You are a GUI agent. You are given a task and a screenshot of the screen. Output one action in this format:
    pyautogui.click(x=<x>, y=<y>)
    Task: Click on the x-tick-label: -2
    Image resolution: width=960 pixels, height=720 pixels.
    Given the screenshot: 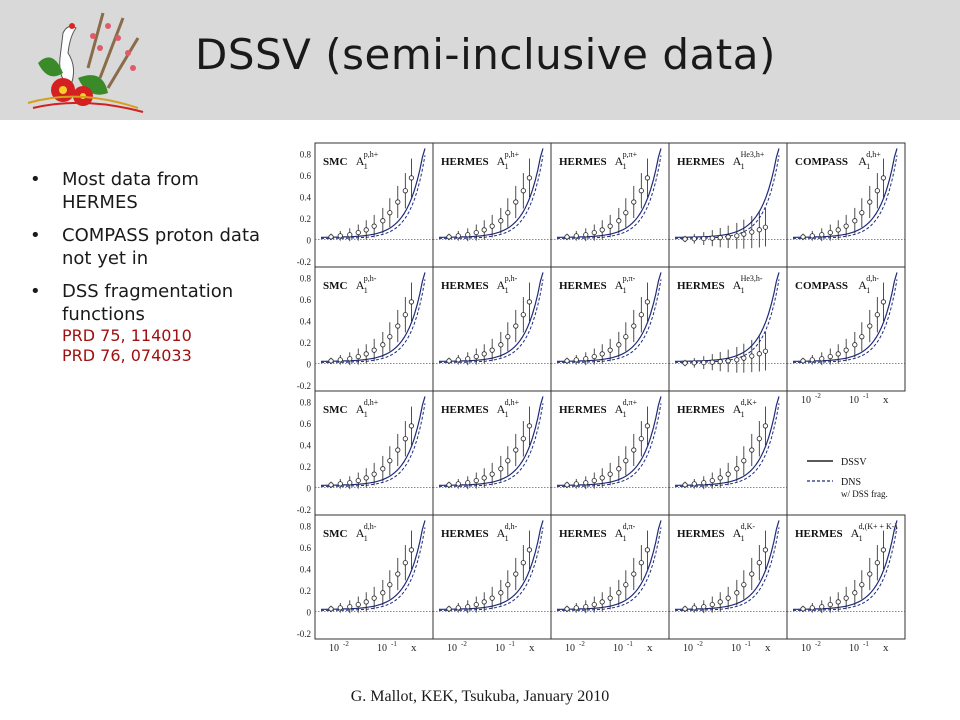 What is the action you would take?
    pyautogui.click(x=464, y=644)
    